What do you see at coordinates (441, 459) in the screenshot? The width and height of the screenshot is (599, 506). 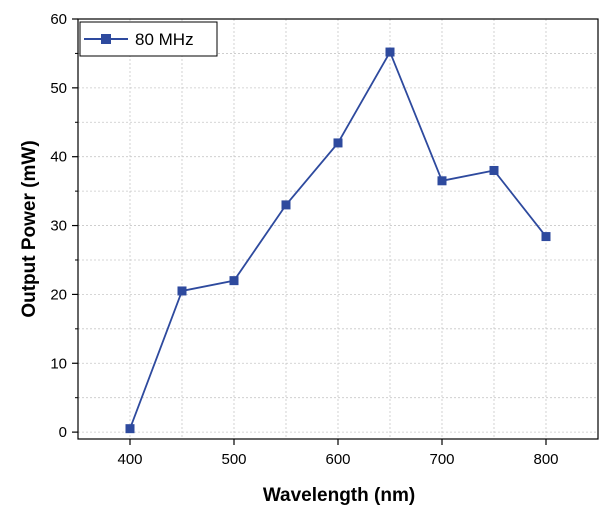 I see `x-tick-label: 700` at bounding box center [441, 459].